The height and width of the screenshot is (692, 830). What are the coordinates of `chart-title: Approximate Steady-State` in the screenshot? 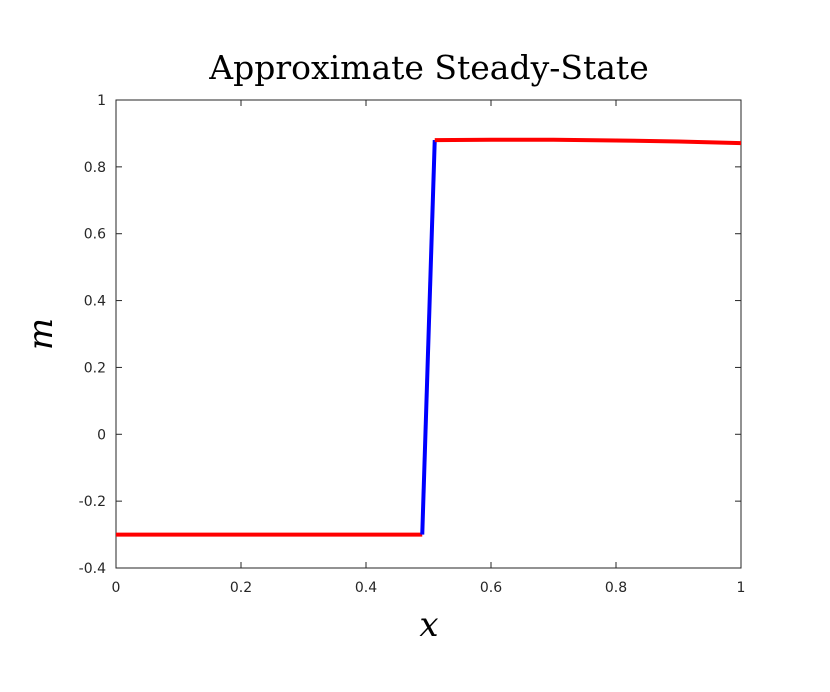 It's located at (428, 67).